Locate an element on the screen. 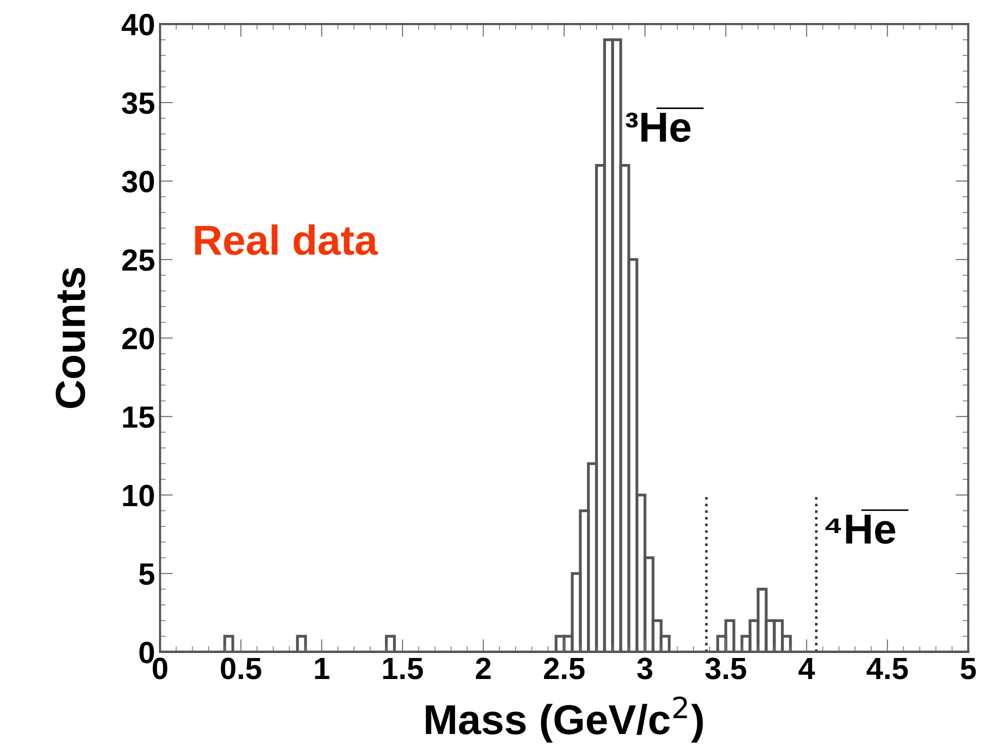  x-tick-label: 4.5 is located at coordinates (887, 669).